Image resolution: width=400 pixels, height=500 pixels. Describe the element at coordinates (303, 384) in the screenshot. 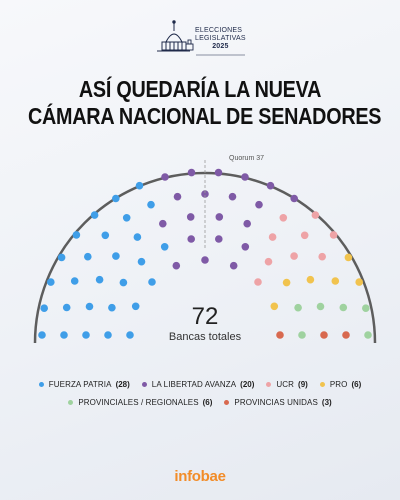

I see `legend-count: (9)` at that location.